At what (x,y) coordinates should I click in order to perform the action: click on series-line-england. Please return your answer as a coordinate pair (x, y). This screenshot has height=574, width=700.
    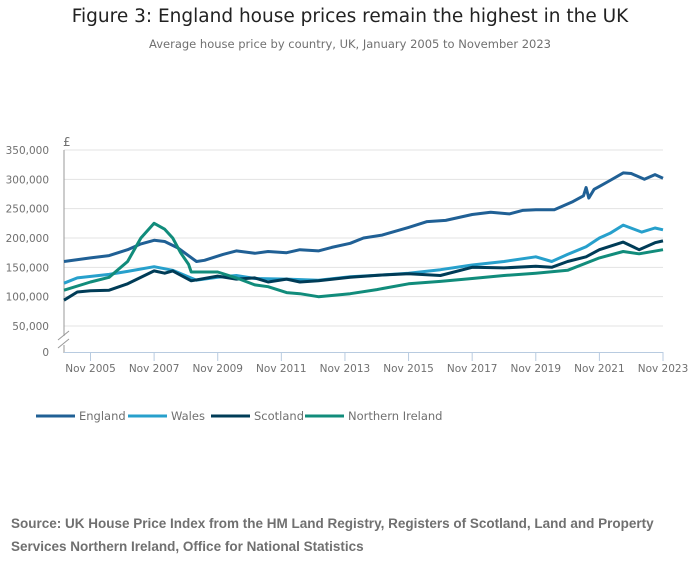
    Looking at the image, I should click on (363, 217).